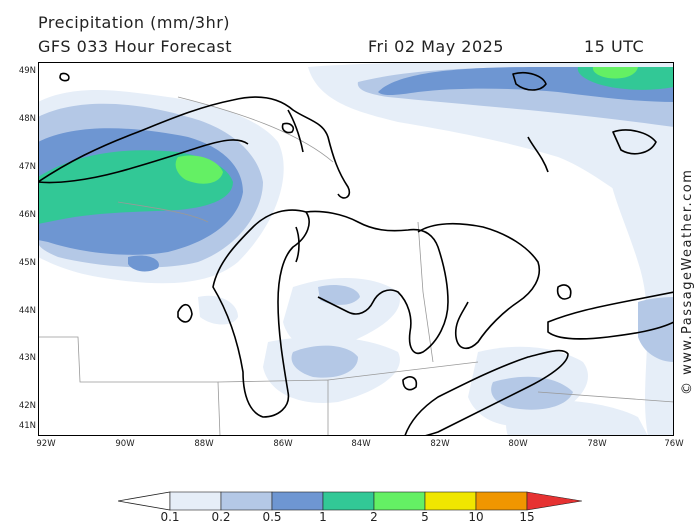 Image resolution: width=700 pixels, height=525 pixels. I want to click on colorbar-label: 10, so click(476, 517).